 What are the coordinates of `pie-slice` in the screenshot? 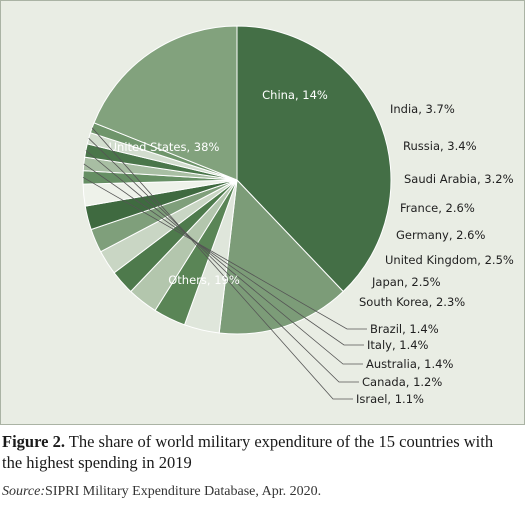 It's located at (165, 103).